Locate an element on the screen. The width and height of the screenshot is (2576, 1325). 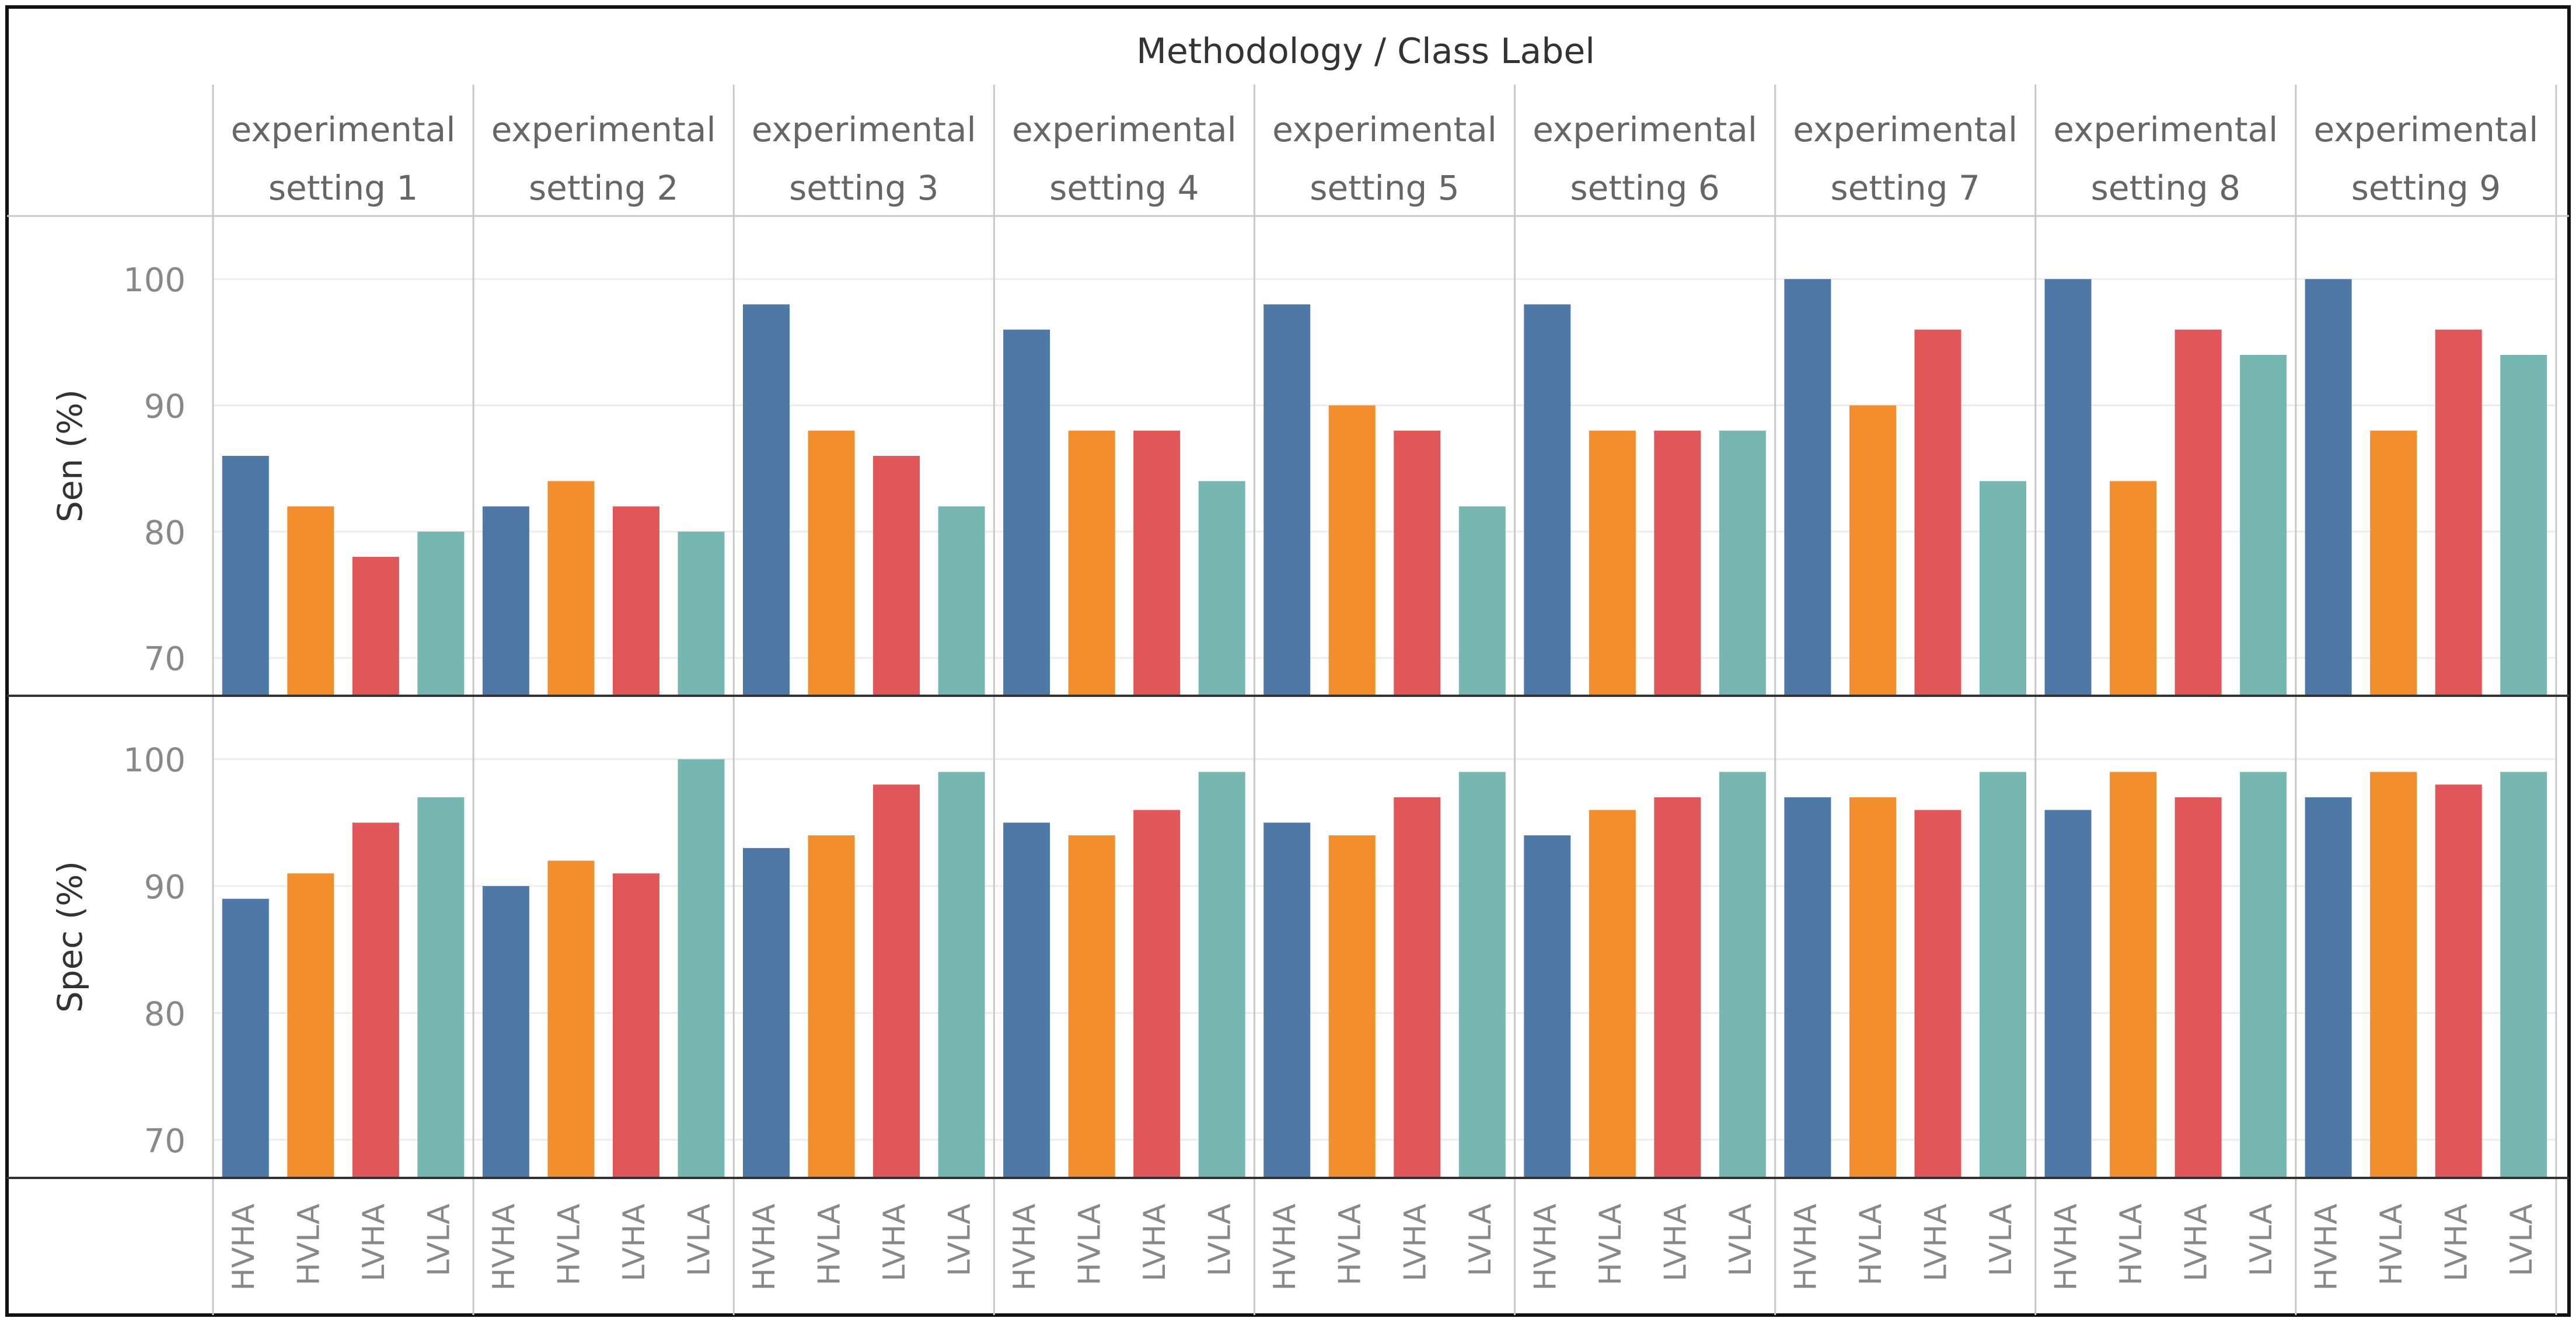
facet-header-label: experimental setting 8 is located at coordinates (2165, 159).